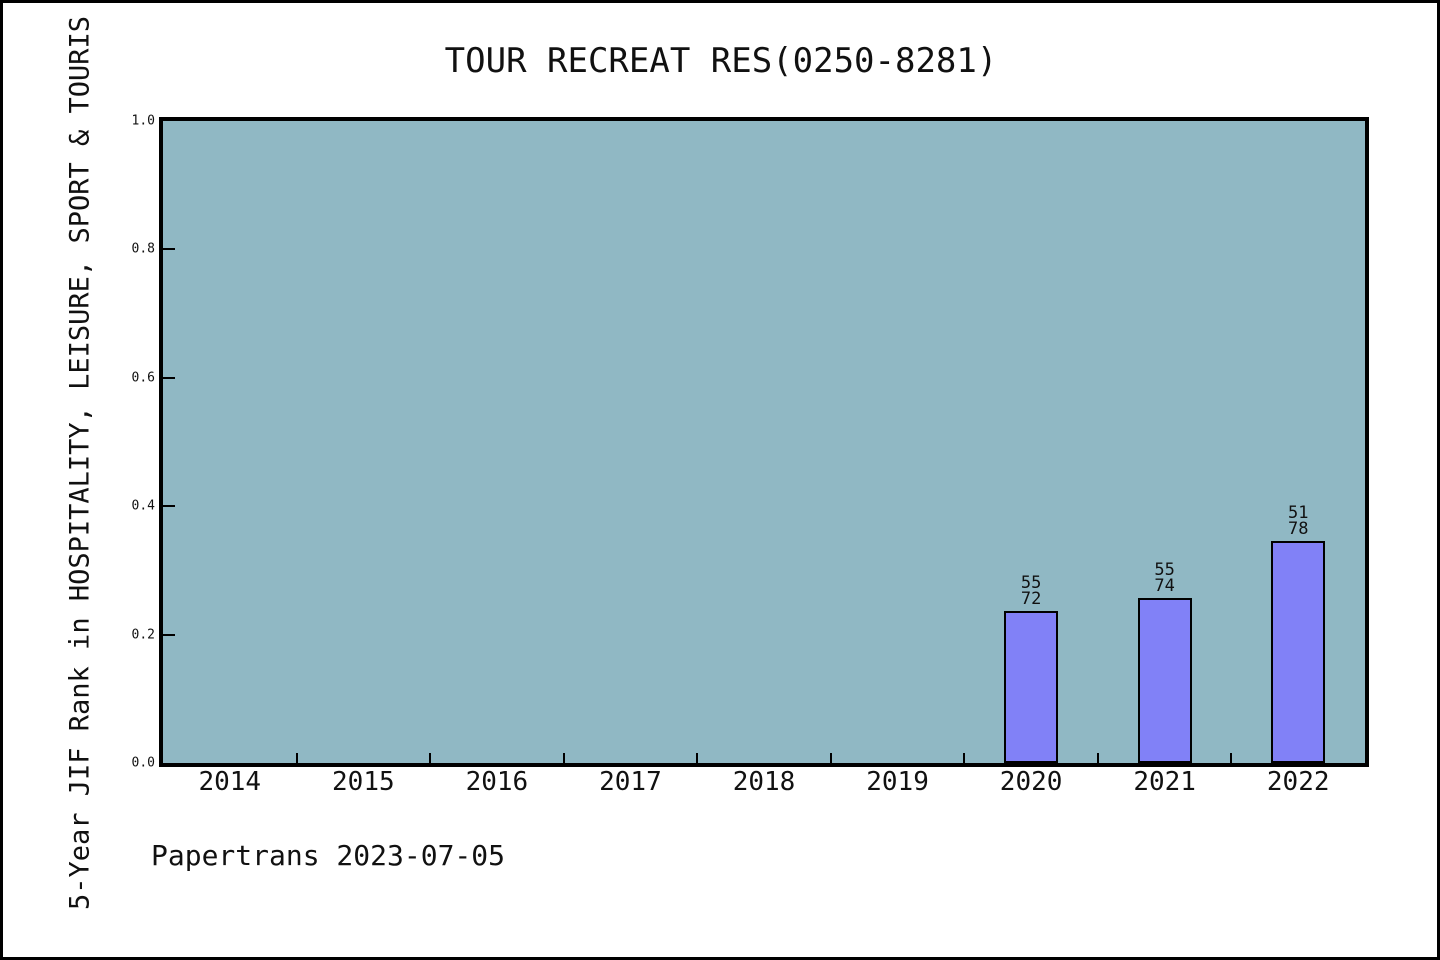 The image size is (1440, 960). What do you see at coordinates (630, 782) in the screenshot?
I see `x-tick-label: 2017` at bounding box center [630, 782].